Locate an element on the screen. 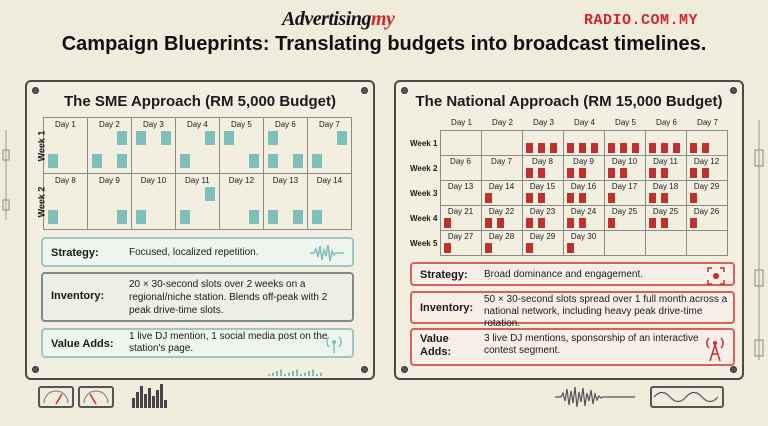  calendar-day-cell: Day 22 is located at coordinates (501, 218).